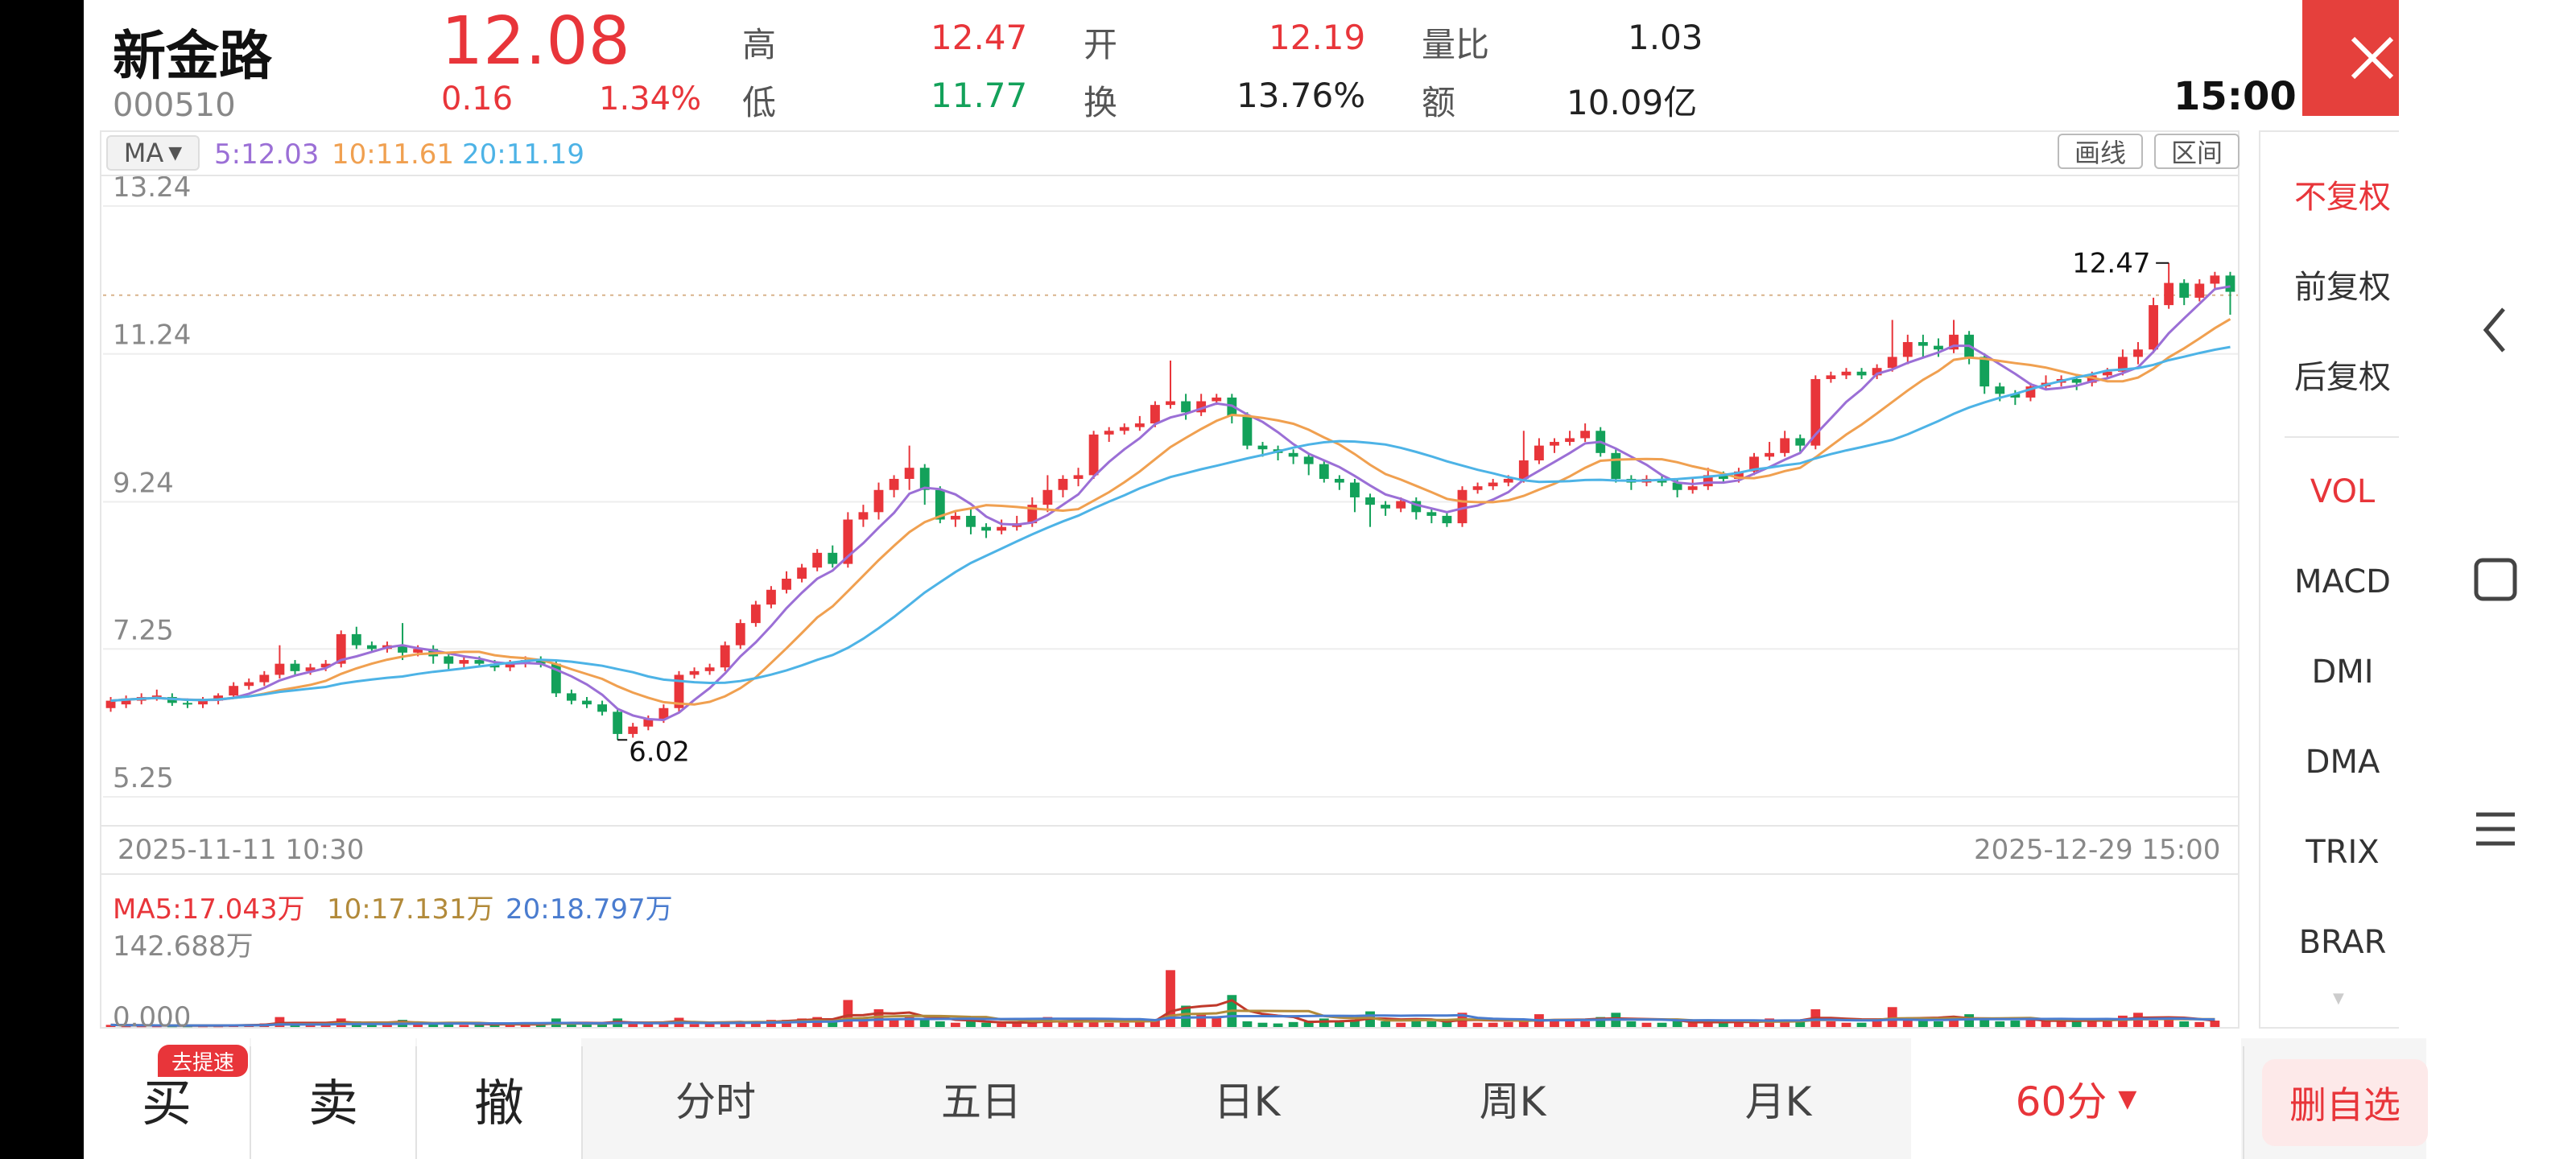  I want to click on vol-ma5-legend: MA5:17.043万, so click(209, 909).